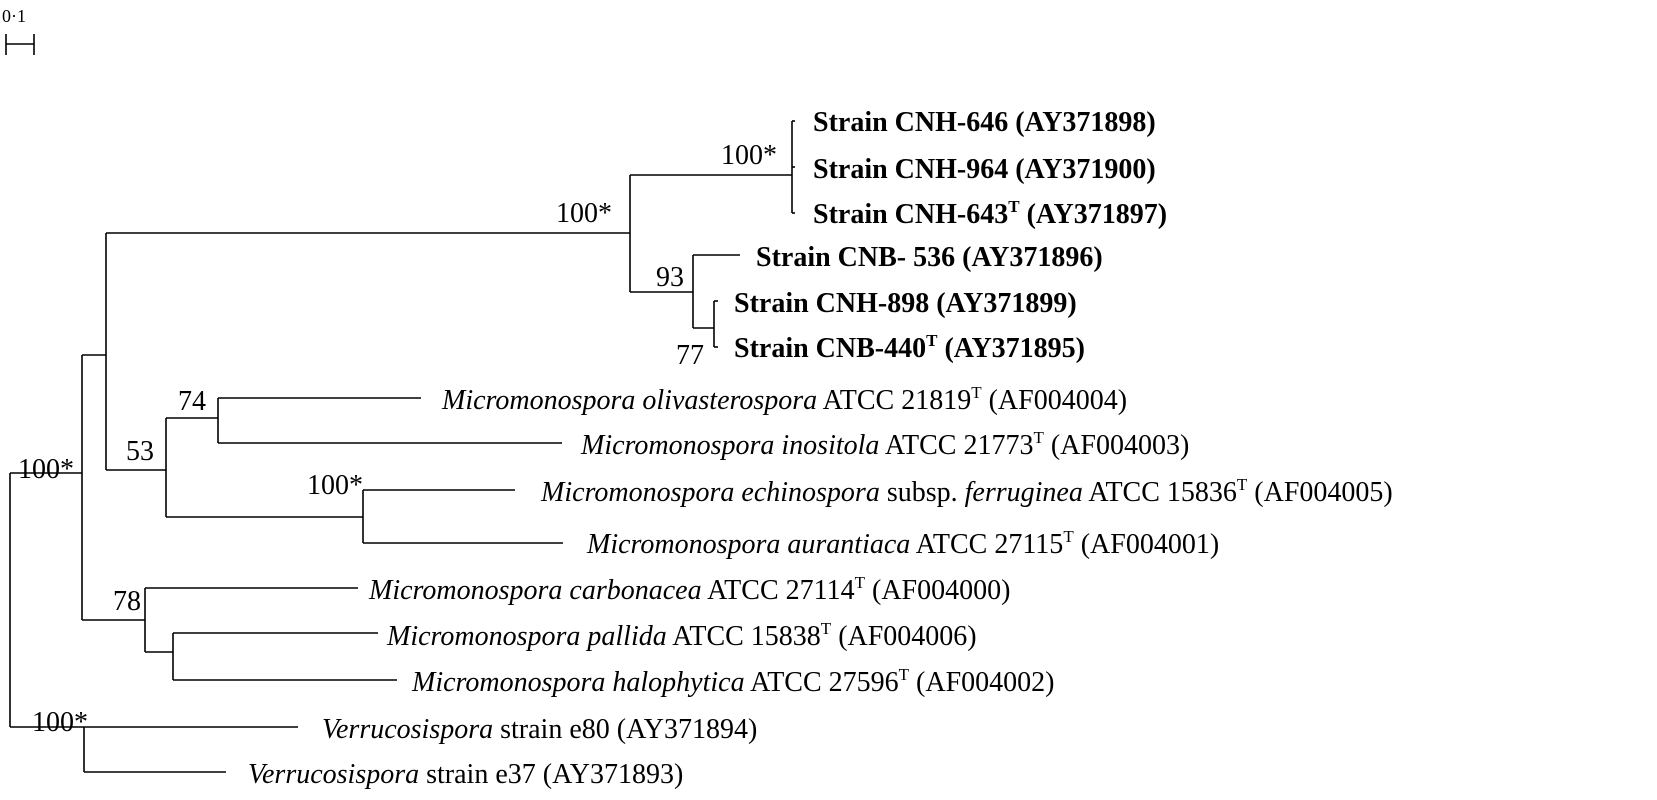 The image size is (1657, 800). What do you see at coordinates (670, 277) in the screenshot?
I see `bootstrap-label: 93` at bounding box center [670, 277].